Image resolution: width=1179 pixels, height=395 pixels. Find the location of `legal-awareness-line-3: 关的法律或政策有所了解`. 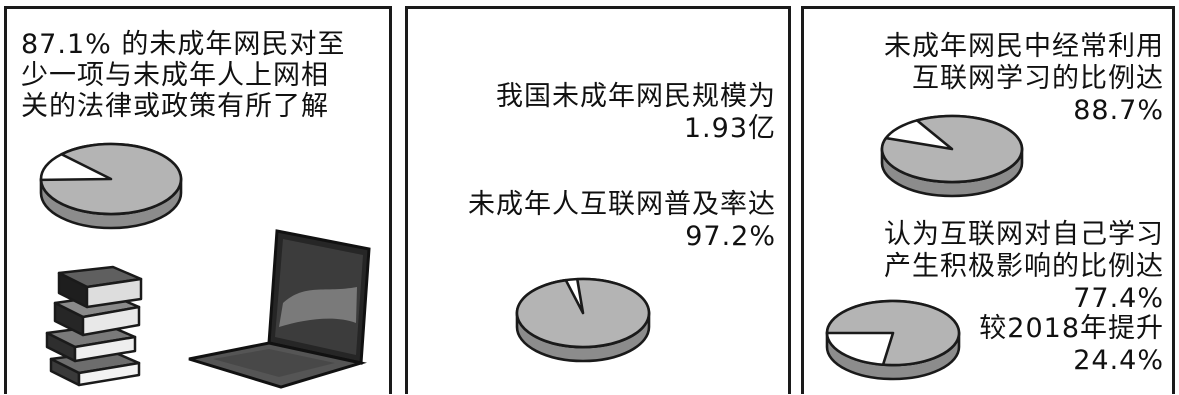

legal-awareness-line-3: 关的法律或政策有所了解 is located at coordinates (175, 106).